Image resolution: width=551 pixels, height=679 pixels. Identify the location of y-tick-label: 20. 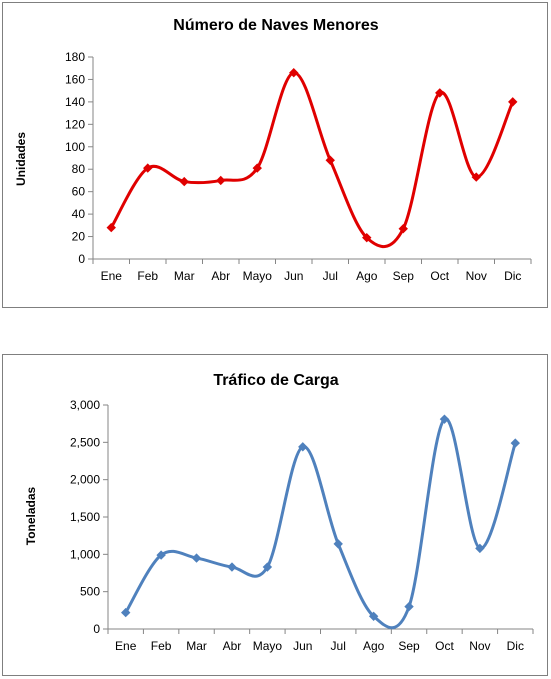
(79, 237).